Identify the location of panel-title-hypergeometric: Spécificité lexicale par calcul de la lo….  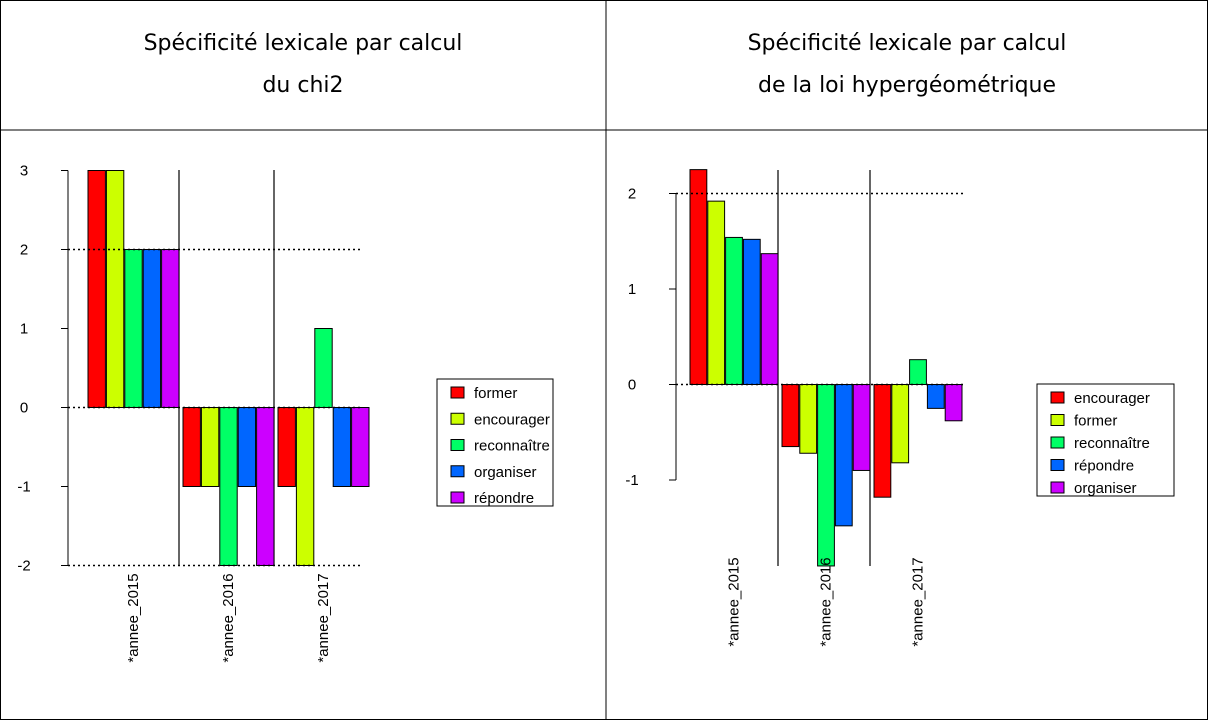
(907, 65).